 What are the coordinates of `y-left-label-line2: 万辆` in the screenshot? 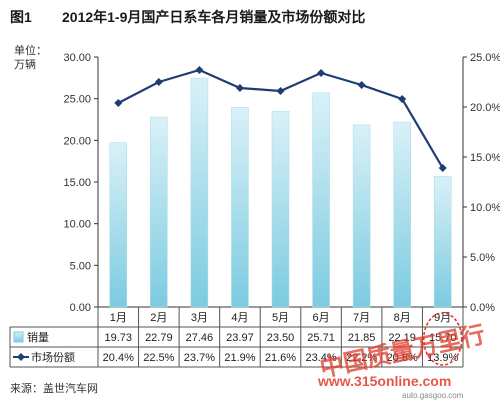 It's located at (25, 64).